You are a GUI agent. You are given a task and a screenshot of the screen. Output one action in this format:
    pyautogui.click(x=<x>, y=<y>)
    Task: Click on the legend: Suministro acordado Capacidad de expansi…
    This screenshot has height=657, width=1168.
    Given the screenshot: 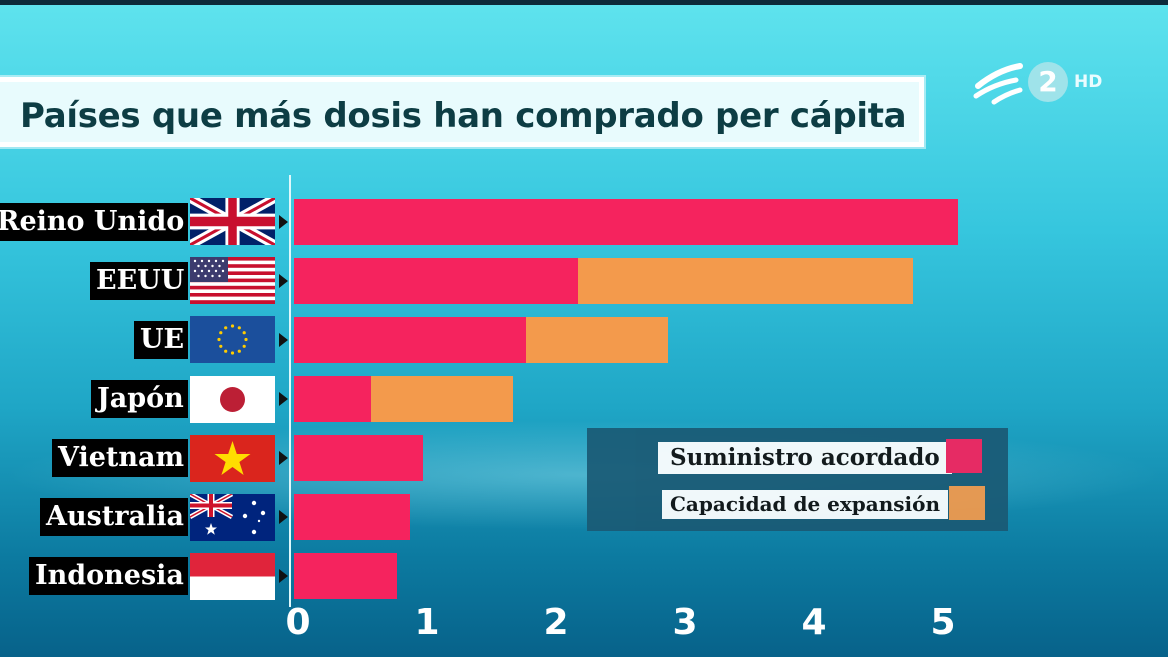 What is the action you would take?
    pyautogui.click(x=797, y=479)
    